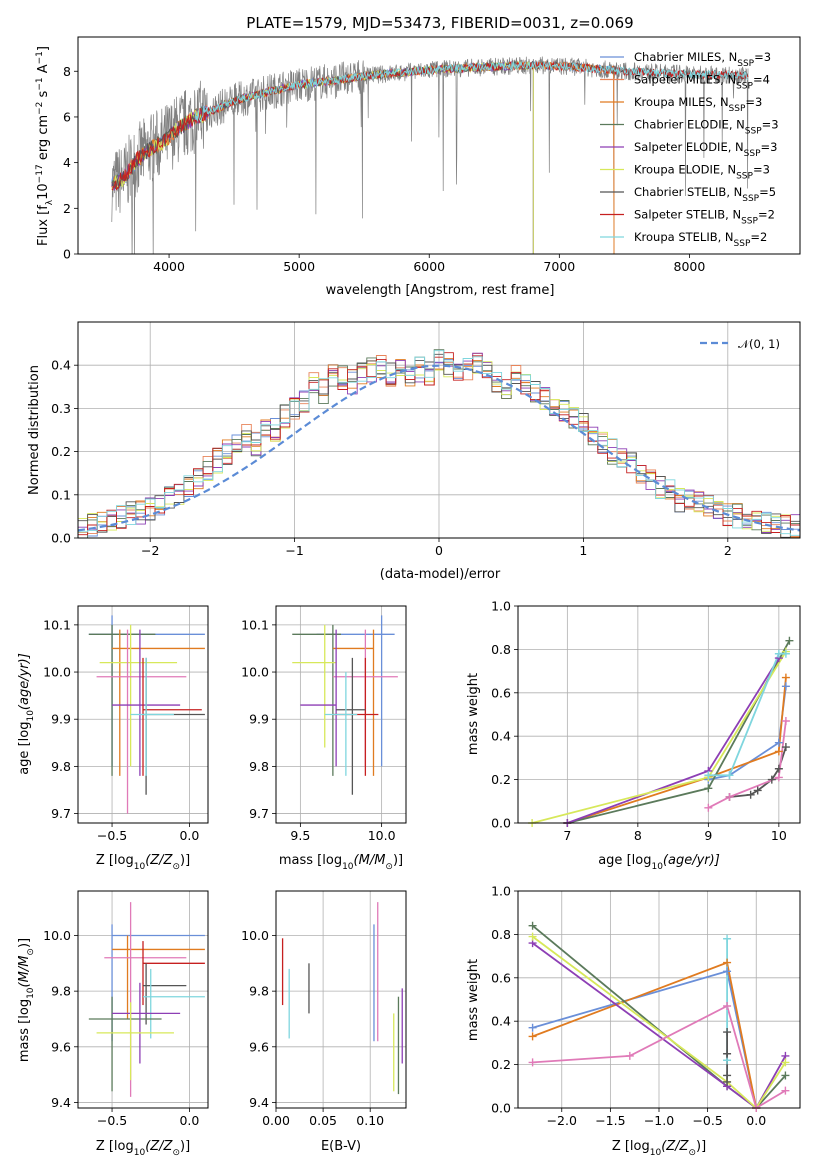 The width and height of the screenshot is (819, 1170). I want to click on plot-mass-vs-ebv: 0.00 0.05 0.10 9.4 9.6 9.8 10.0, so click(324, 1009).